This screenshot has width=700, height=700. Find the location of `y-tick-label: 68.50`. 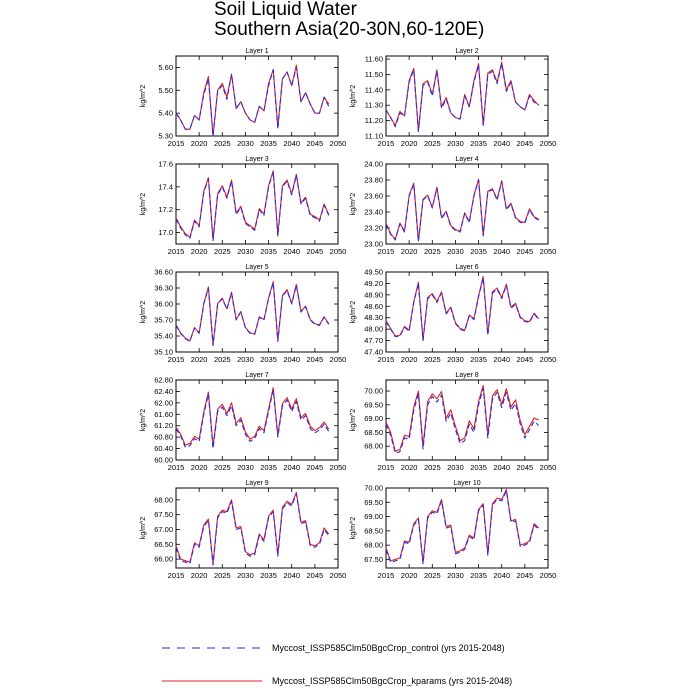

y-tick-label: 68.50 is located at coordinates (373, 432).